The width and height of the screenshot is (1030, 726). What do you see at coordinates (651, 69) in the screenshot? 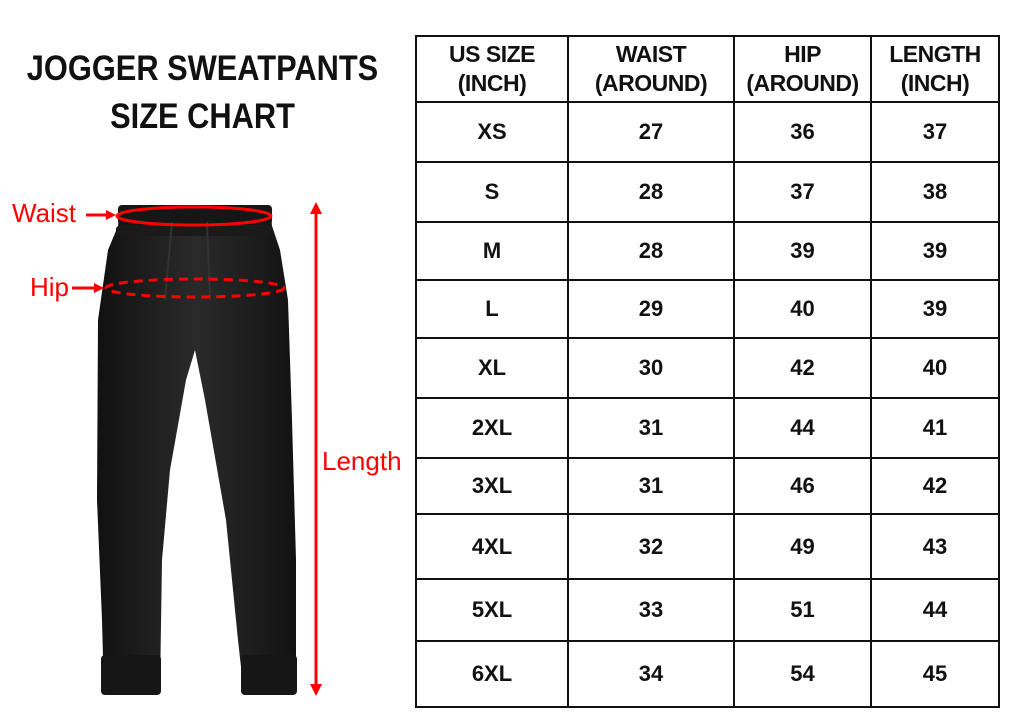
I see `header-waist: WAIST (AROUND)` at bounding box center [651, 69].